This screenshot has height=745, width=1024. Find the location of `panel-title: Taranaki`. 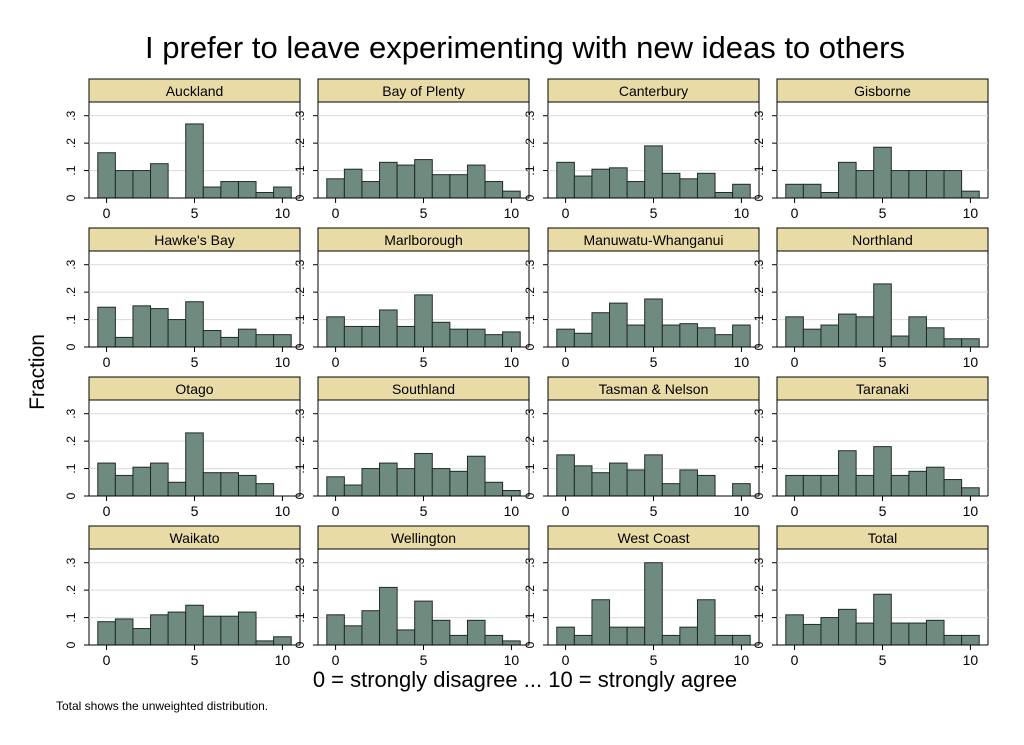

panel-title: Taranaki is located at coordinates (882, 389).